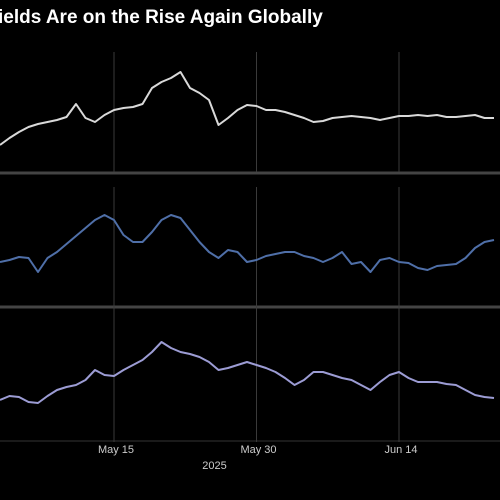  What do you see at coordinates (400, 450) in the screenshot?
I see `x-tick-label: Jun 14` at bounding box center [400, 450].